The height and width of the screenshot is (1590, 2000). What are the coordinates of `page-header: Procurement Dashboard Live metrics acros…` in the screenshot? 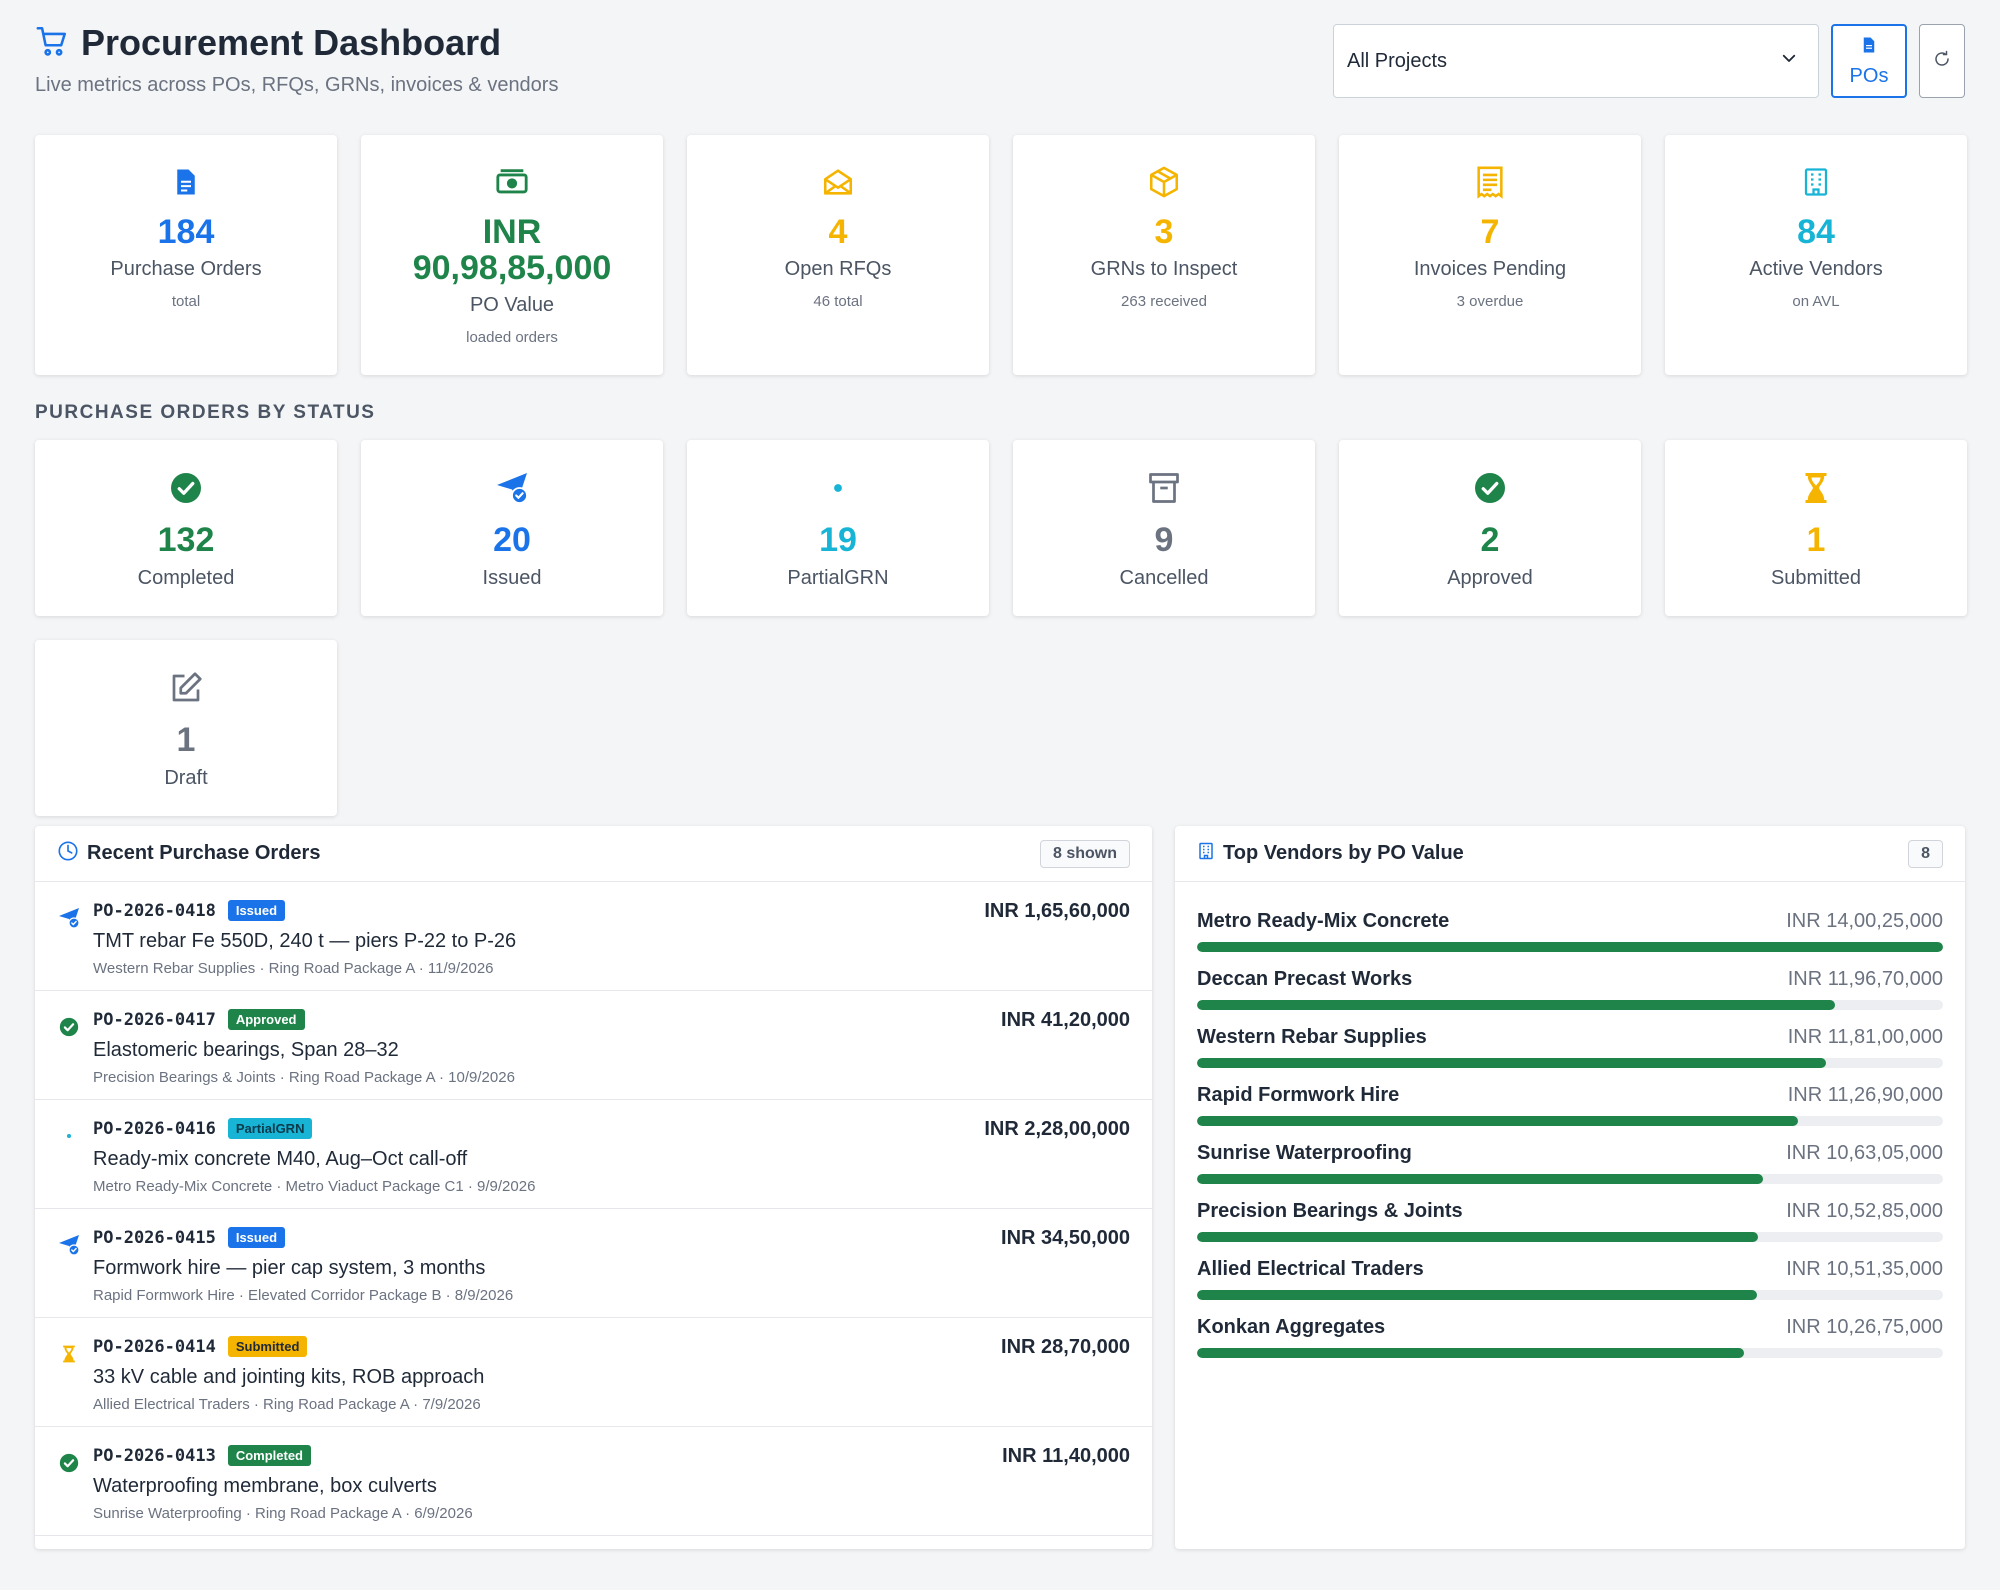 It's located at (1000, 62).